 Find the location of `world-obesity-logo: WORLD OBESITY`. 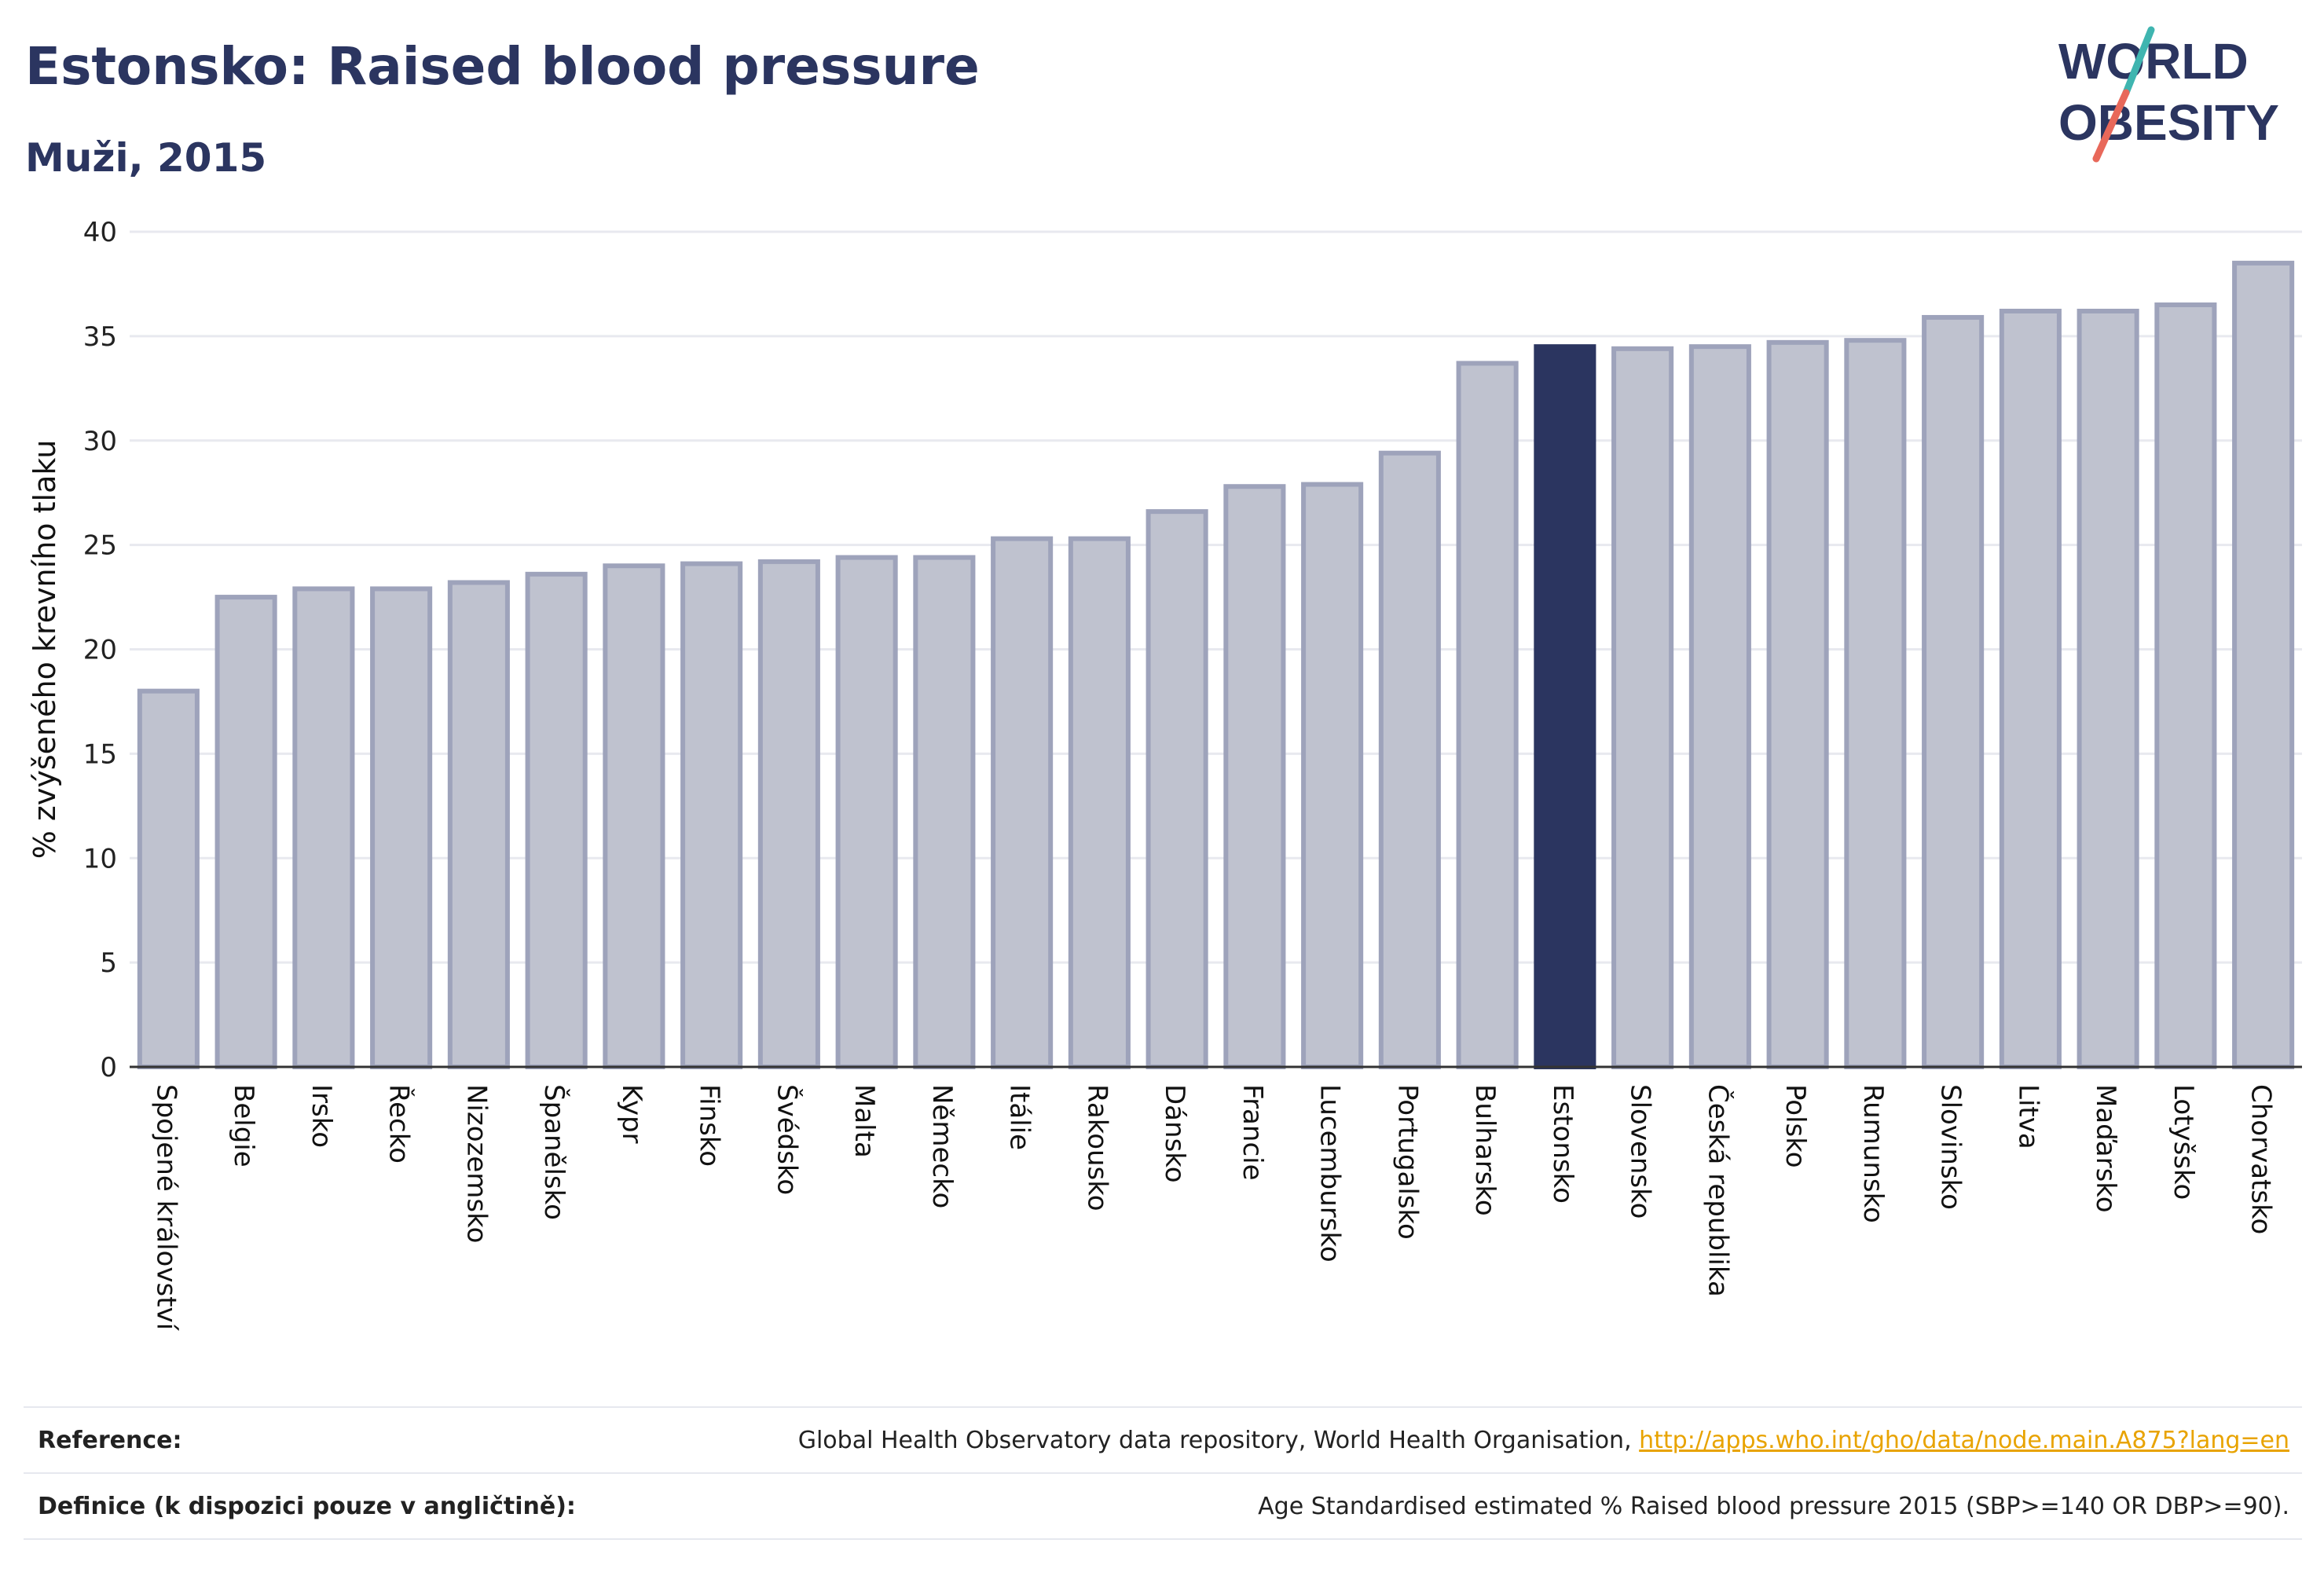

world-obesity-logo: WORLD OBESITY is located at coordinates (2168, 94).